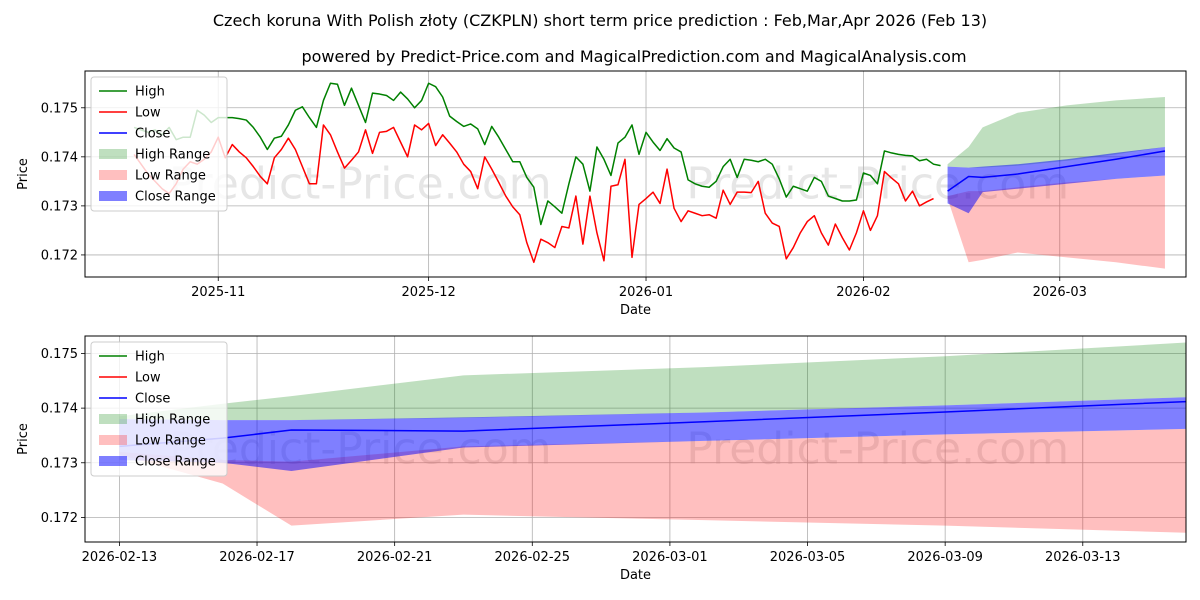 The width and height of the screenshot is (1200, 600). What do you see at coordinates (1056, 171) in the screenshot?
I see `close-series-line` at bounding box center [1056, 171].